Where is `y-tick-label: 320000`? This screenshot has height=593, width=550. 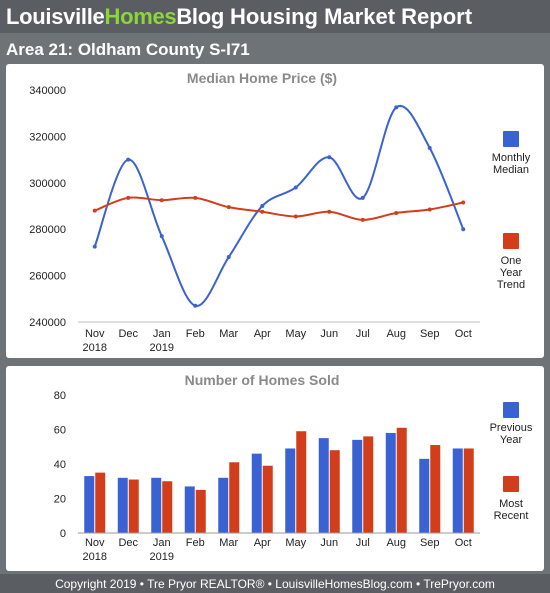
y-tick-label: 320000 is located at coordinates (47, 137).